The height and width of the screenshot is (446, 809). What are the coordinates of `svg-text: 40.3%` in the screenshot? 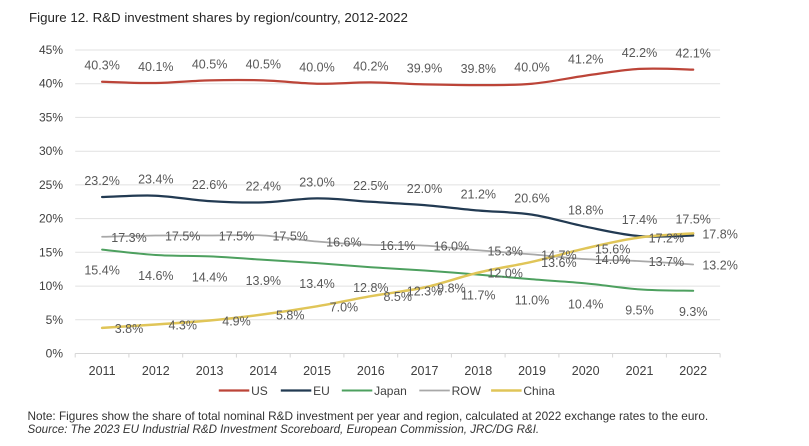 It's located at (101, 66).